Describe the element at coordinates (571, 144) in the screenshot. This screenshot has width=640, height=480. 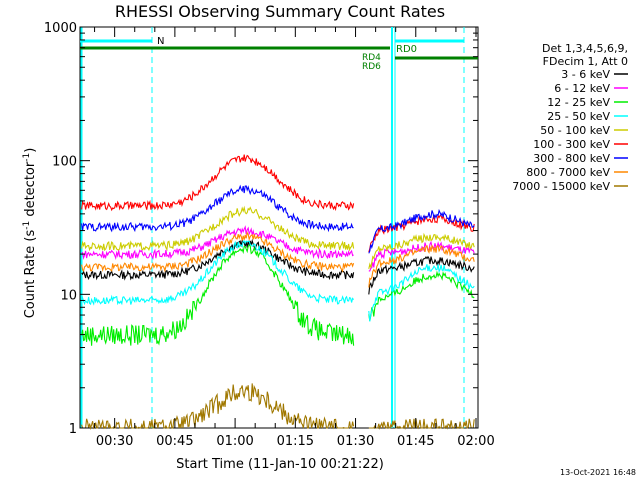
I see `legend-label: 100 - 300 keV` at that location.